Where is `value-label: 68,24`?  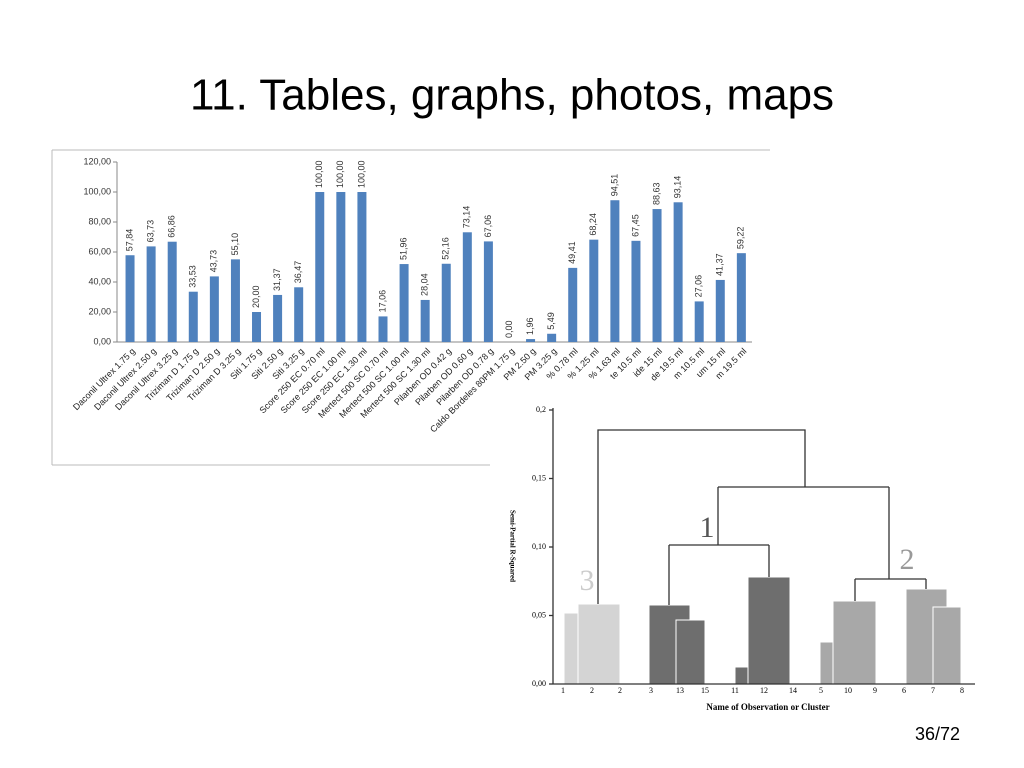
value-label: 68,24 is located at coordinates (593, 224).